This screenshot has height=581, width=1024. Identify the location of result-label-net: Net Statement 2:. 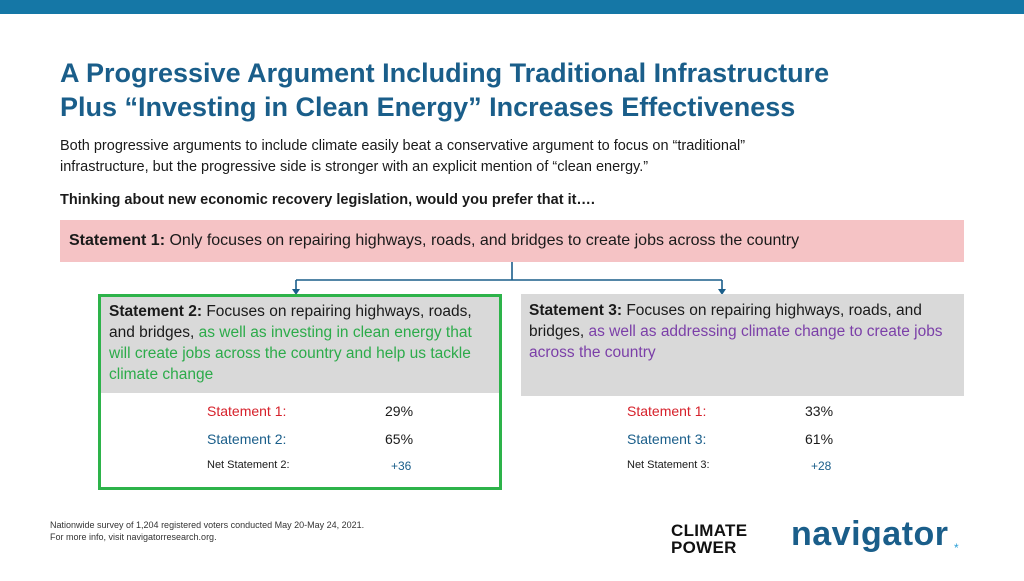
(248, 465).